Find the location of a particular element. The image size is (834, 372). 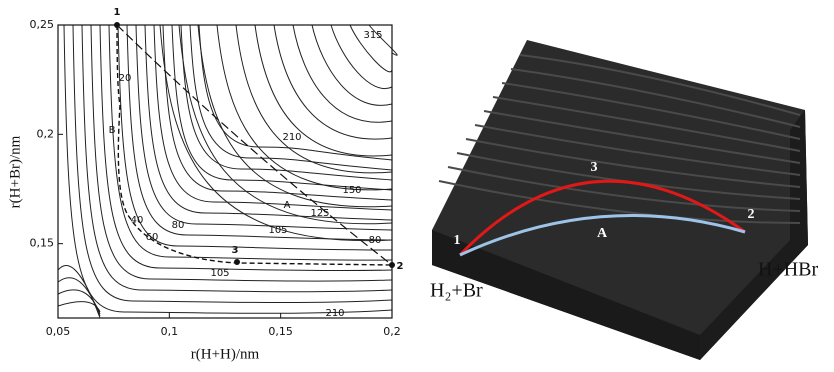

reactants-label: H₂+Br is located at coordinates (456, 291).